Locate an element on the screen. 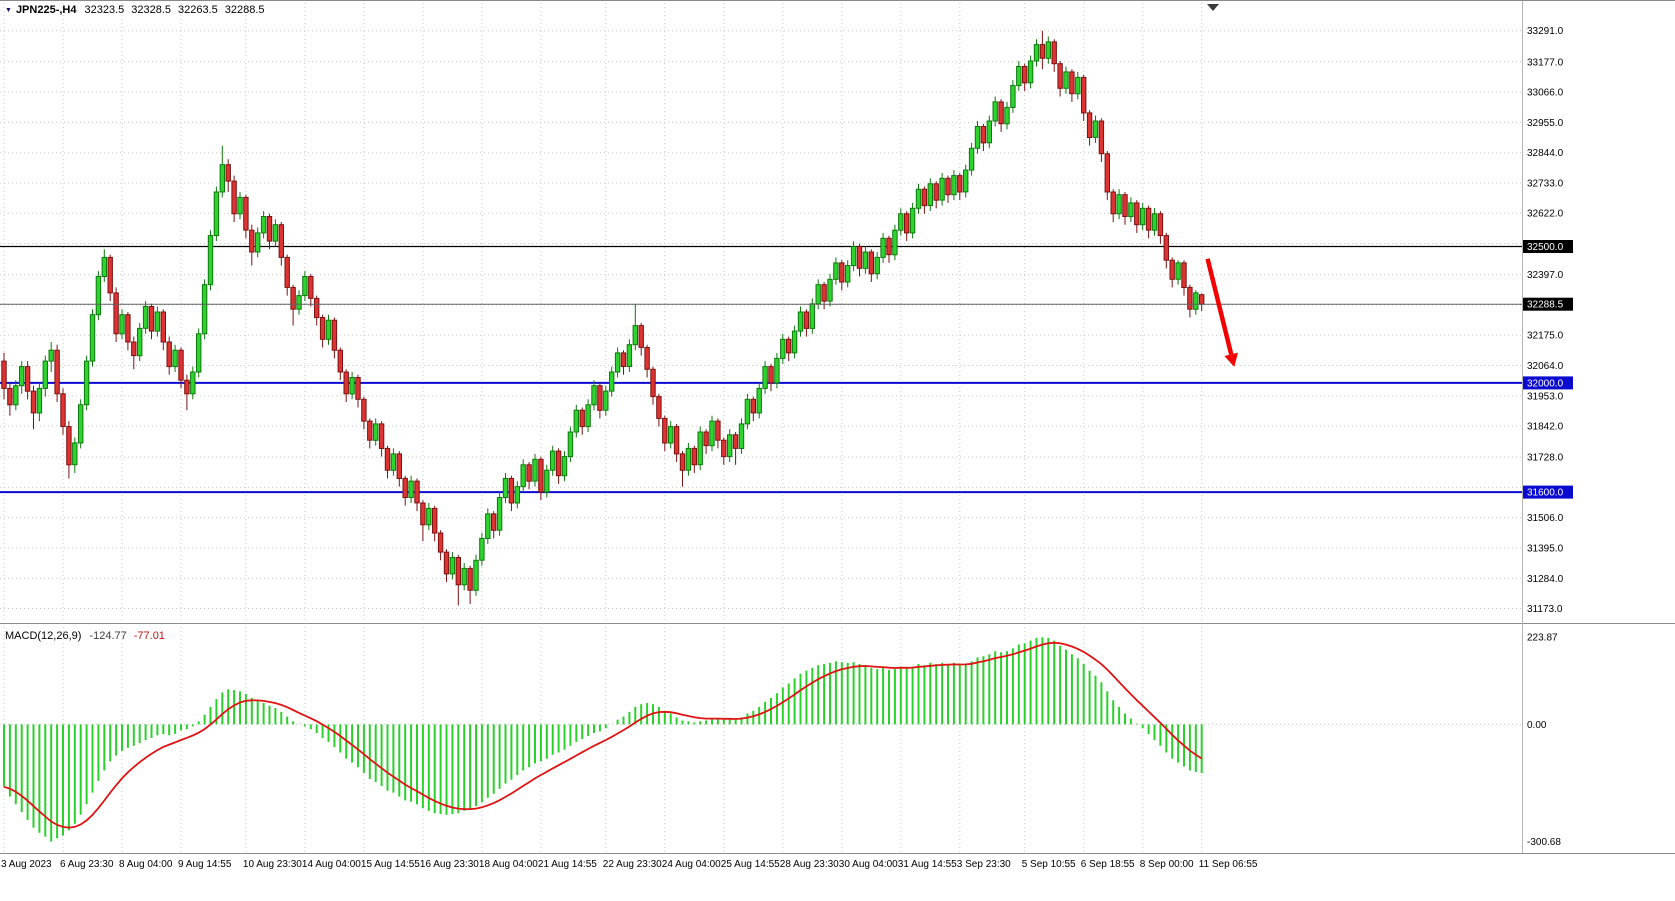 This screenshot has height=901, width=1675. time-axis-label: 5 Sep 10:55 is located at coordinates (1049, 864).